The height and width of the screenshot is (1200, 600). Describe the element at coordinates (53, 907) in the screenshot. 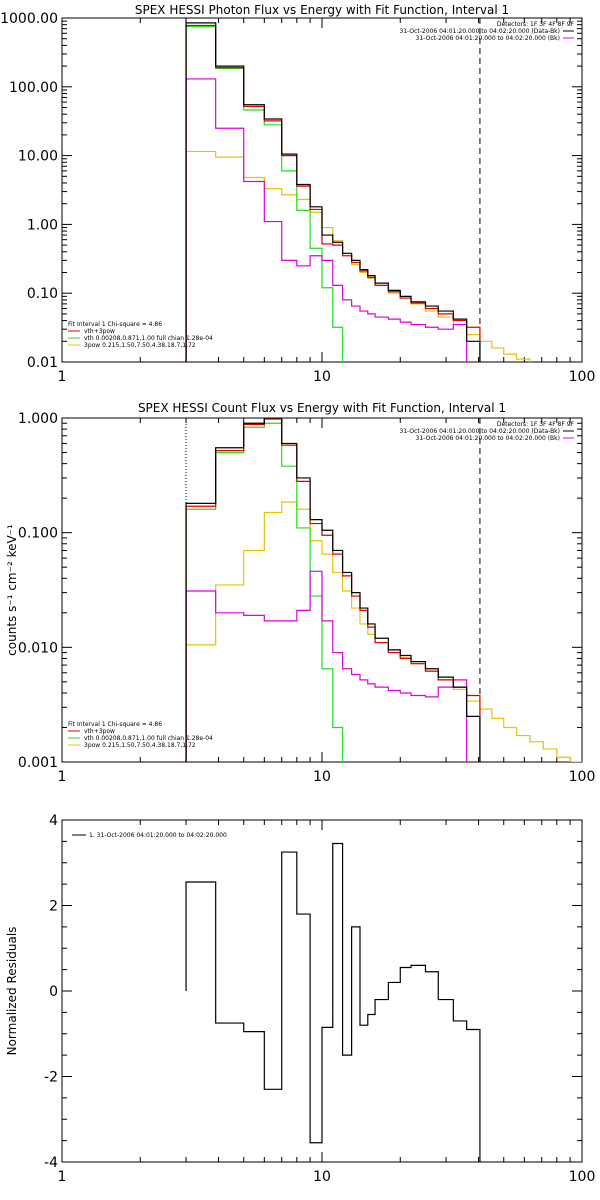

I see `y-tick-label: 2` at that location.